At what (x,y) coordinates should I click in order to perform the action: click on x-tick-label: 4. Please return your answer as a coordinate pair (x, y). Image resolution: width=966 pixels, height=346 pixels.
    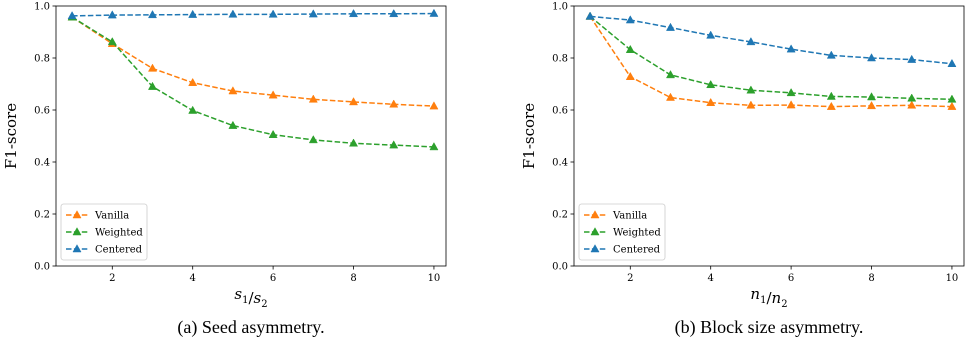
    Looking at the image, I should click on (193, 278).